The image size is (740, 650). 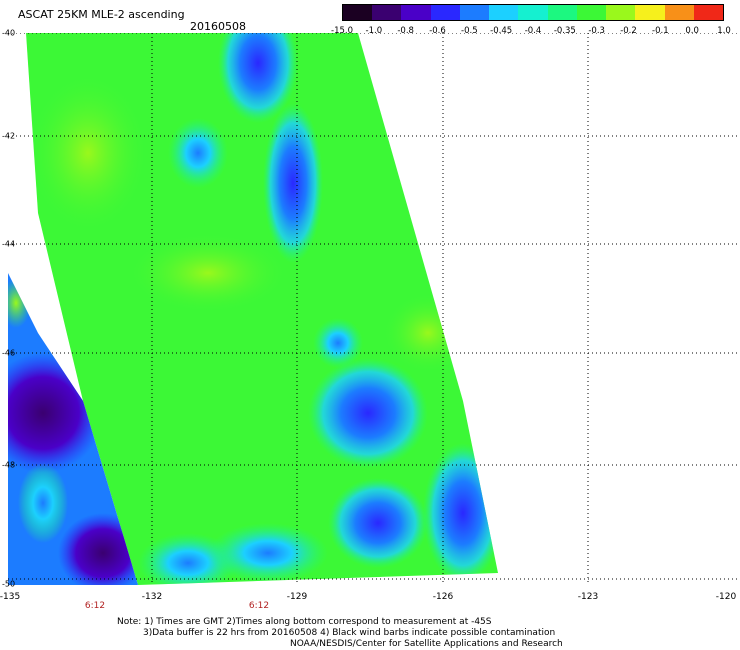 What do you see at coordinates (405, 31) in the screenshot?
I see `color-scale-tick-label: -0.8` at bounding box center [405, 31].